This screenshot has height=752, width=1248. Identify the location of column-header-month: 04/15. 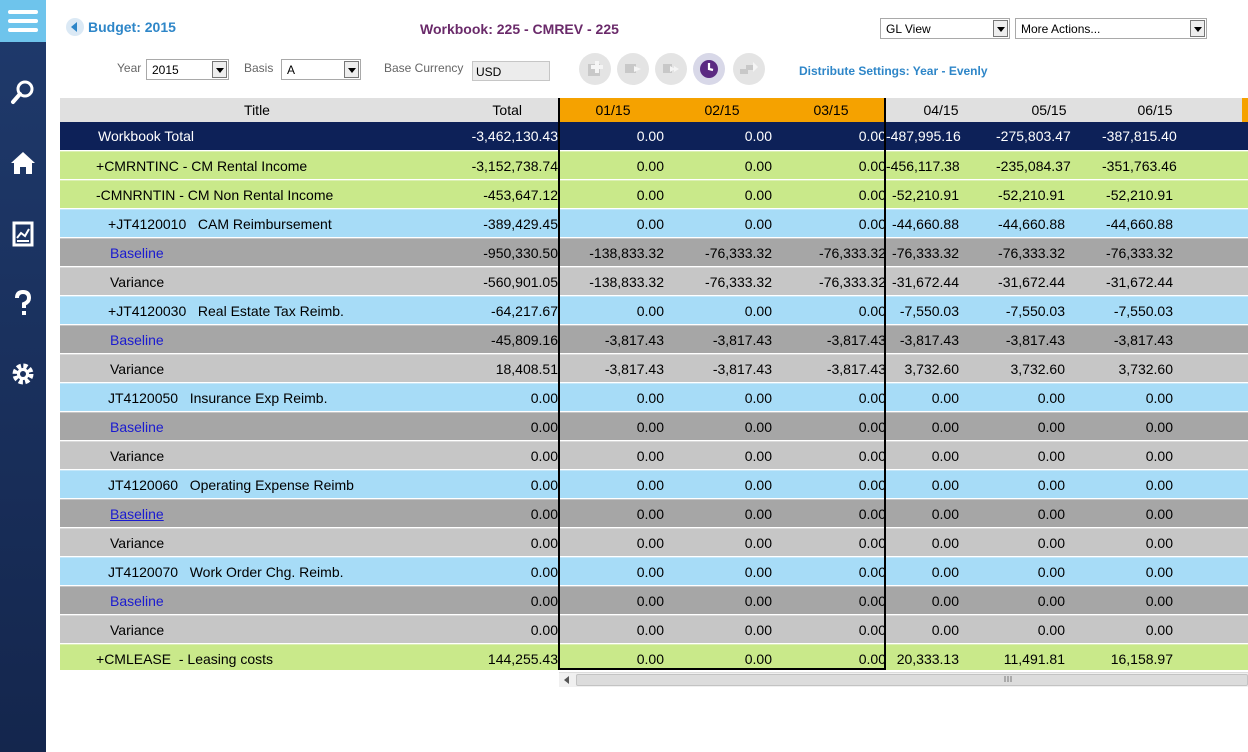
(941, 110).